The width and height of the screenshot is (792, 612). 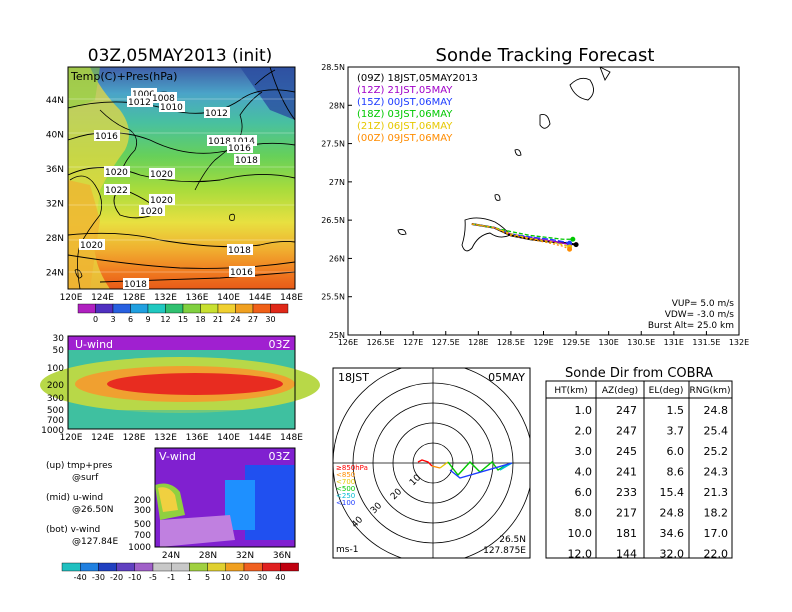 What do you see at coordinates (163, 99) in the screenshot?
I see `pressure-label: 1008` at bounding box center [163, 99].